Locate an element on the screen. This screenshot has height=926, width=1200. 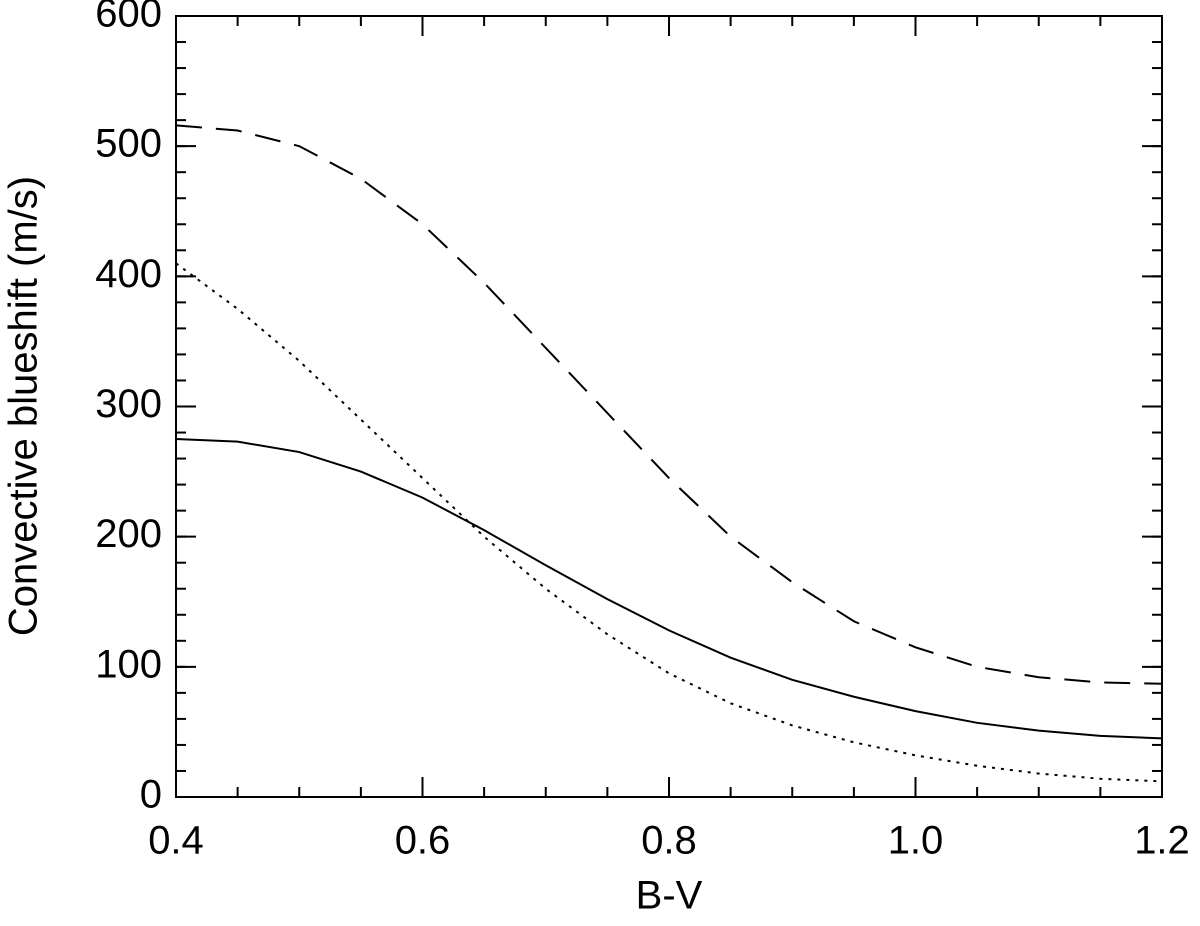
y-tick-label: 200 is located at coordinates (128, 534).